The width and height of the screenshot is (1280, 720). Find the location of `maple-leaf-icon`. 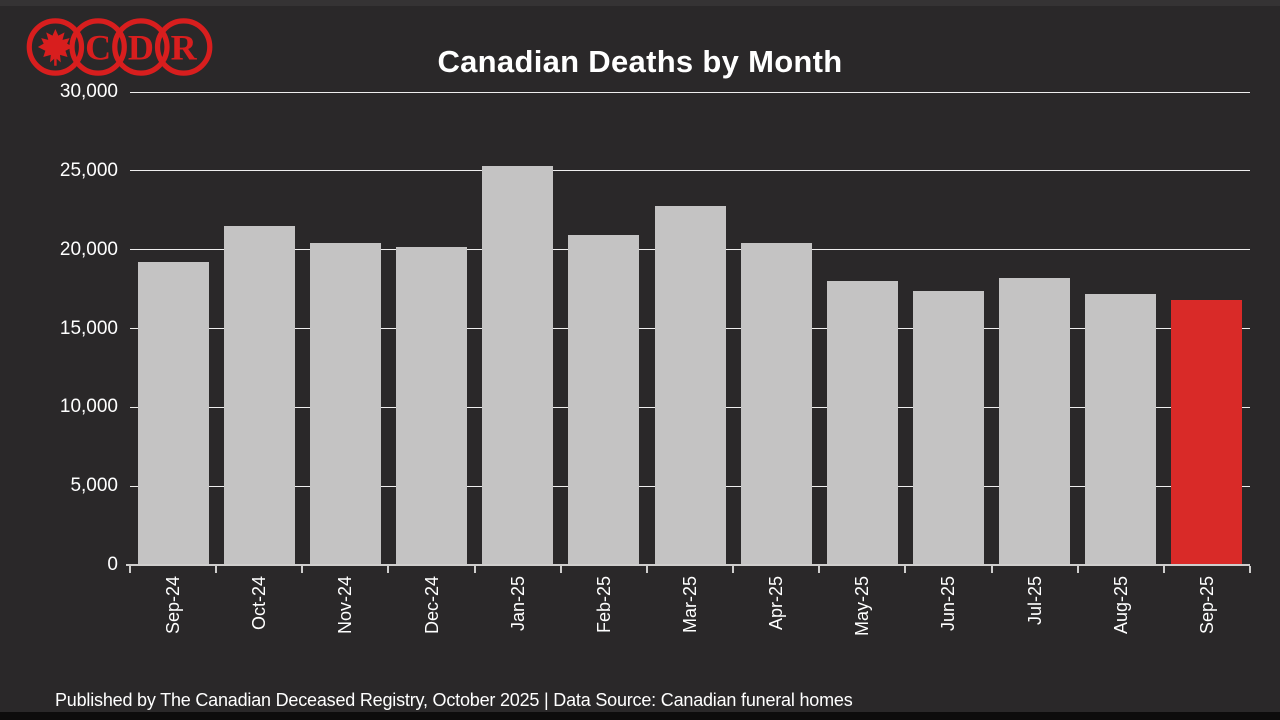

maple-leaf-icon is located at coordinates (55, 47).